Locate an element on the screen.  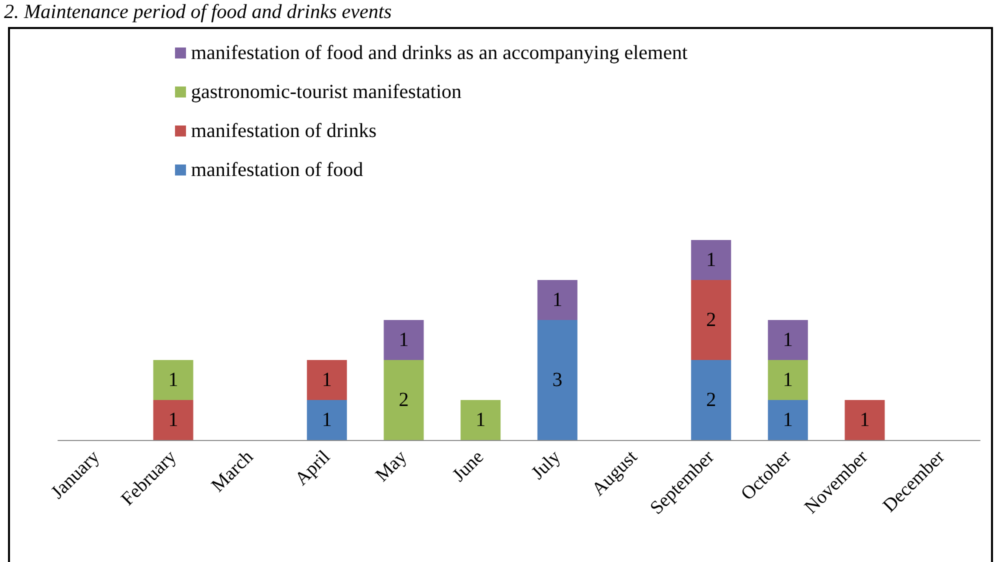
chart-title: 2. Maintenance period of food and drinks events is located at coordinates (198, 12).